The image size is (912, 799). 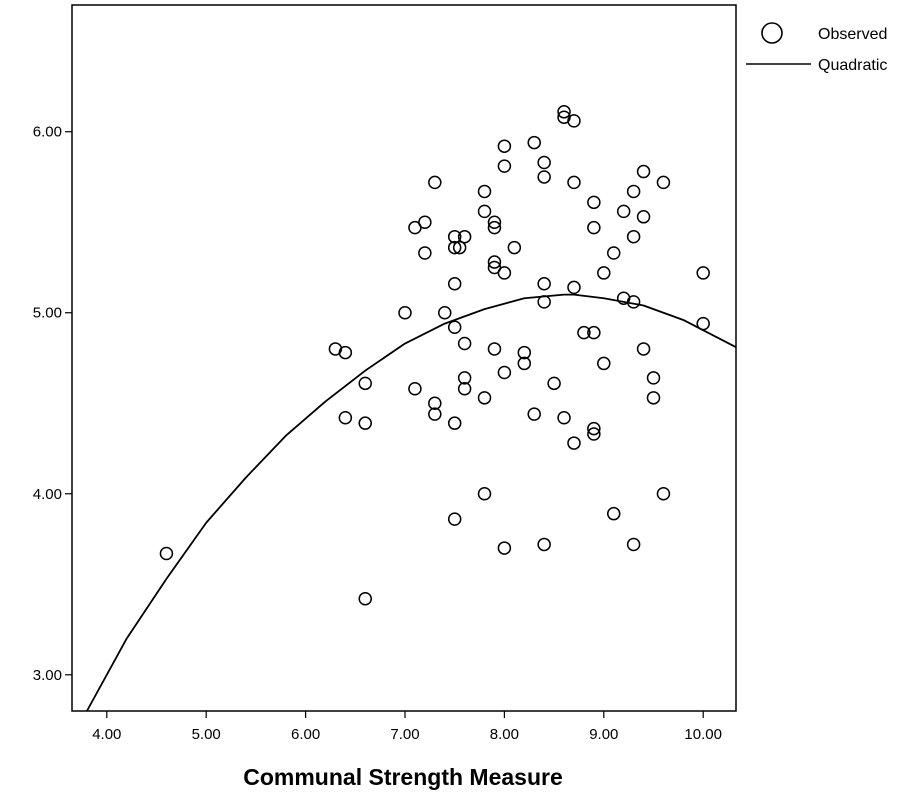 I want to click on x-ticks: 4.00 5.00 6.00 7.00 8.00 9.00 10.00, so click(x=407, y=727).